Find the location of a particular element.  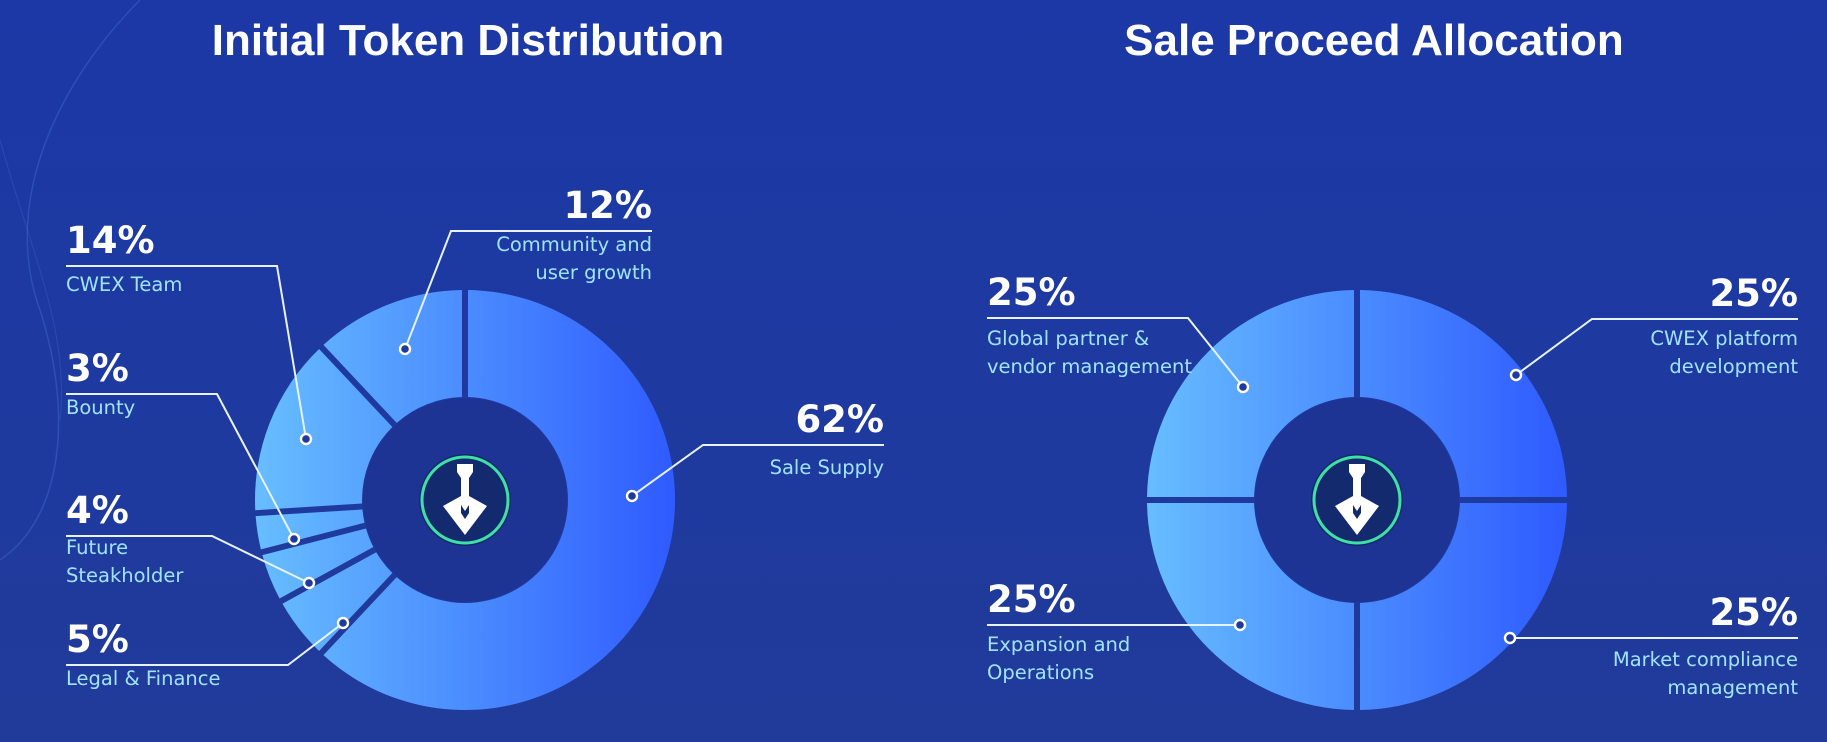

slice-market-compliance-management is located at coordinates (1463, 606).